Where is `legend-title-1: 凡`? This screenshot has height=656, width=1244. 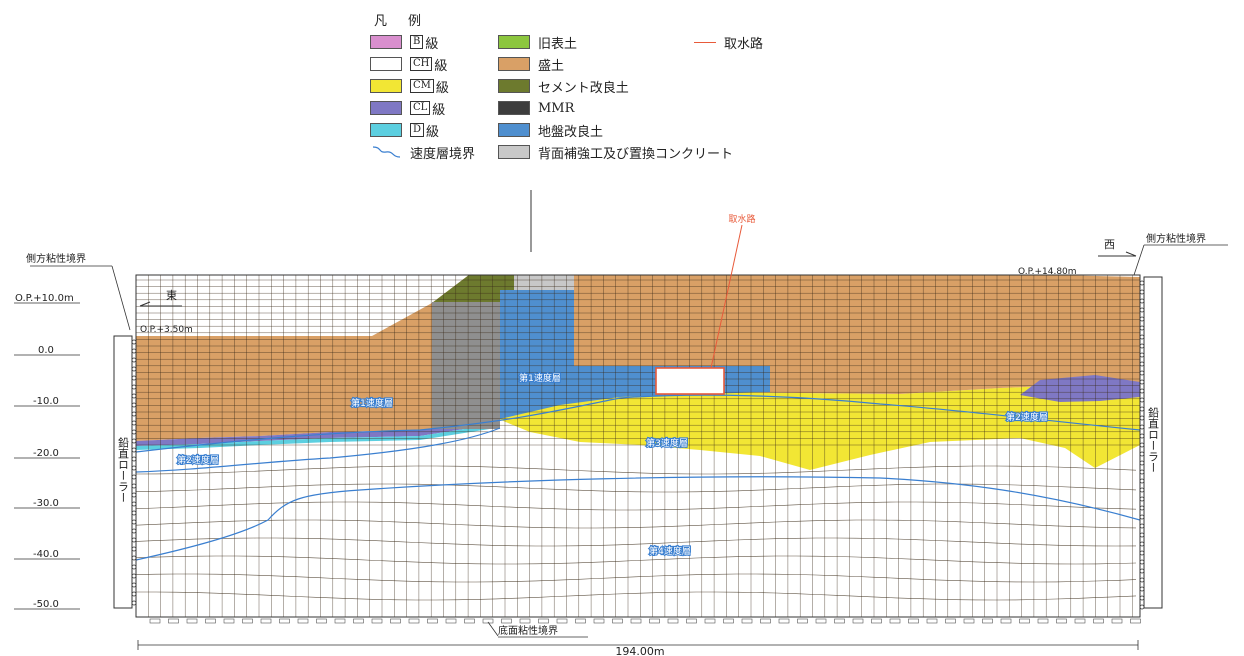 legend-title-1: 凡 is located at coordinates (381, 21).